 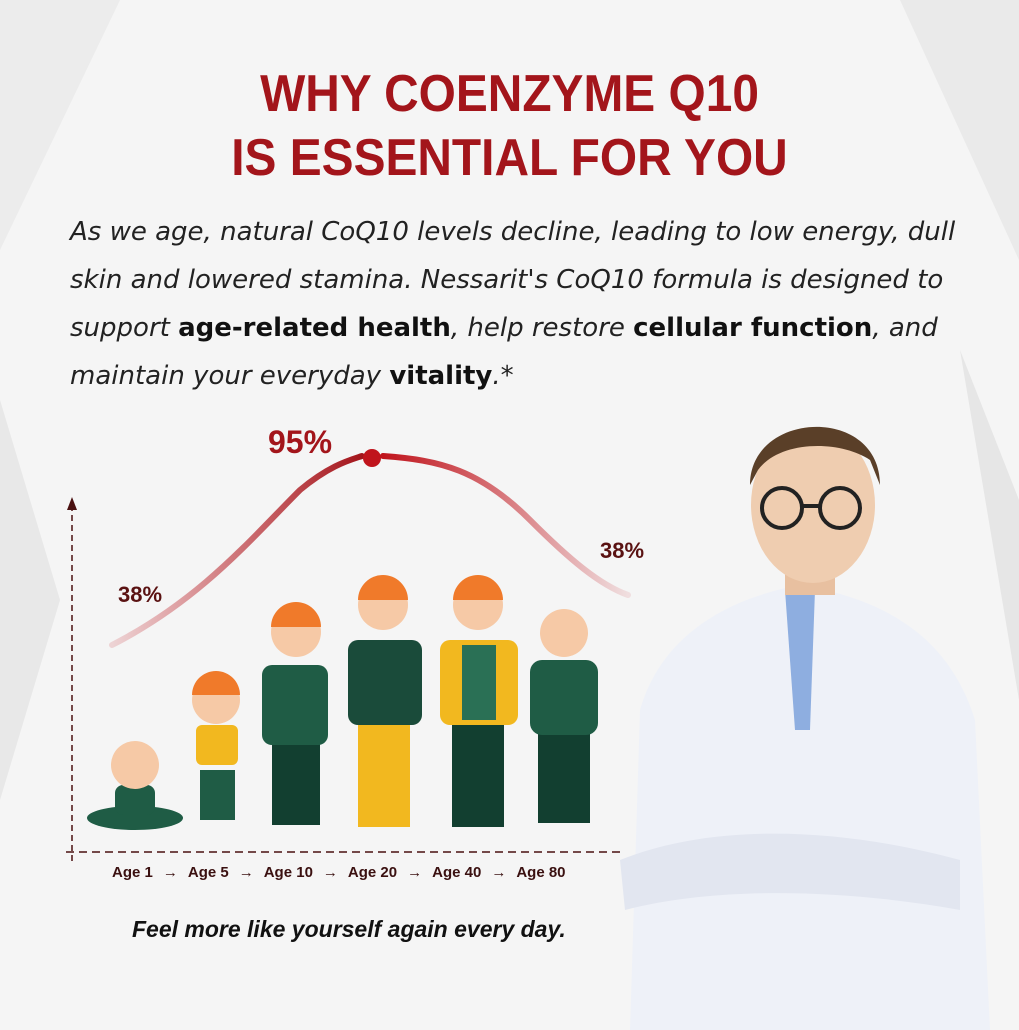 What do you see at coordinates (314, 328) in the screenshot?
I see `intro-bold-age-health: age-related health` at bounding box center [314, 328].